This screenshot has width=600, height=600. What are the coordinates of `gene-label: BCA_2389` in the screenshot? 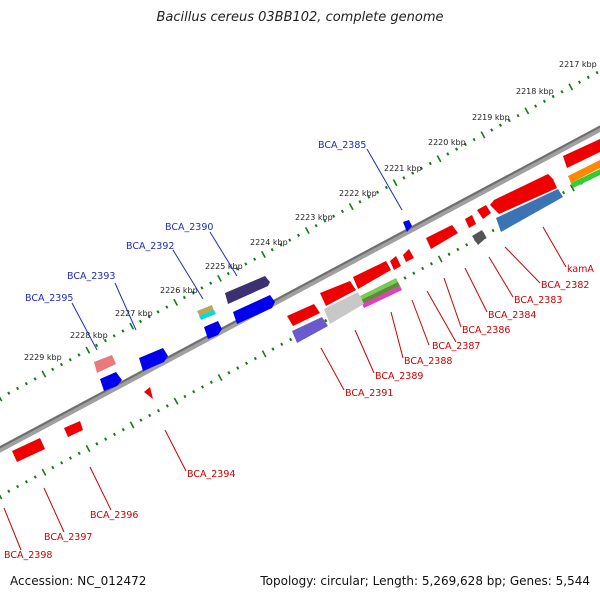 It's located at (399, 376).